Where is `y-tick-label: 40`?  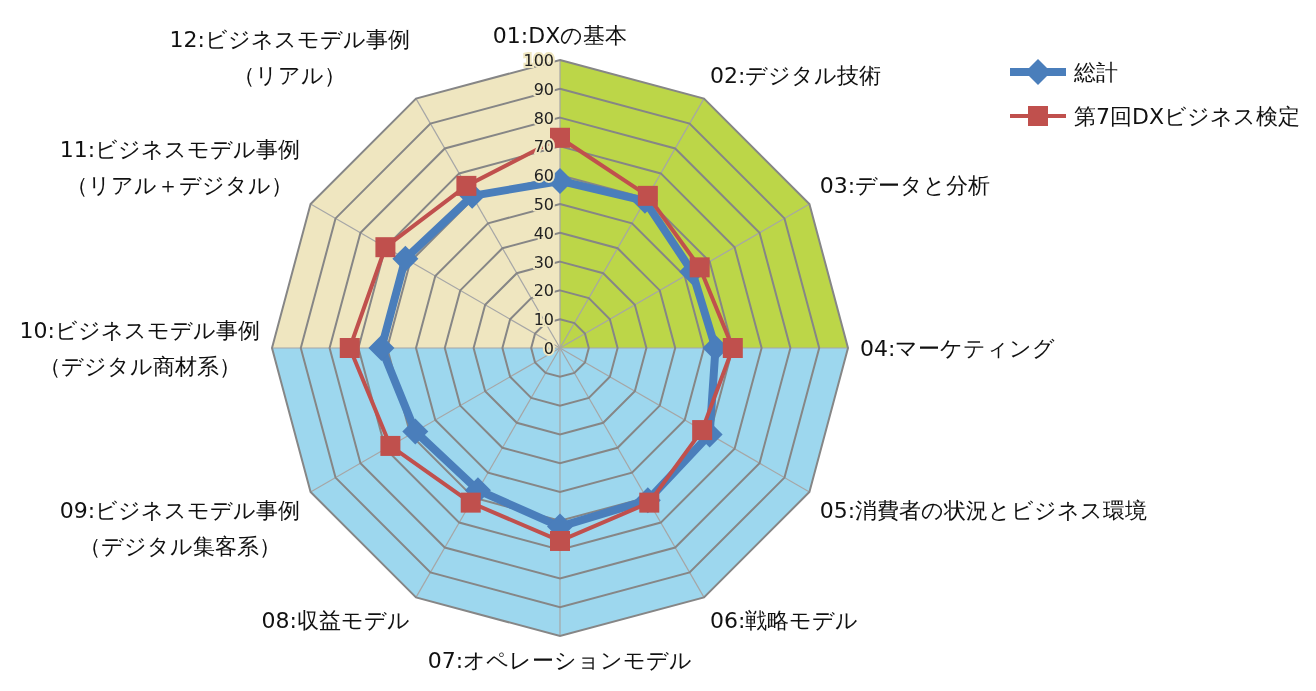 y-tick-label: 40 is located at coordinates (543, 233).